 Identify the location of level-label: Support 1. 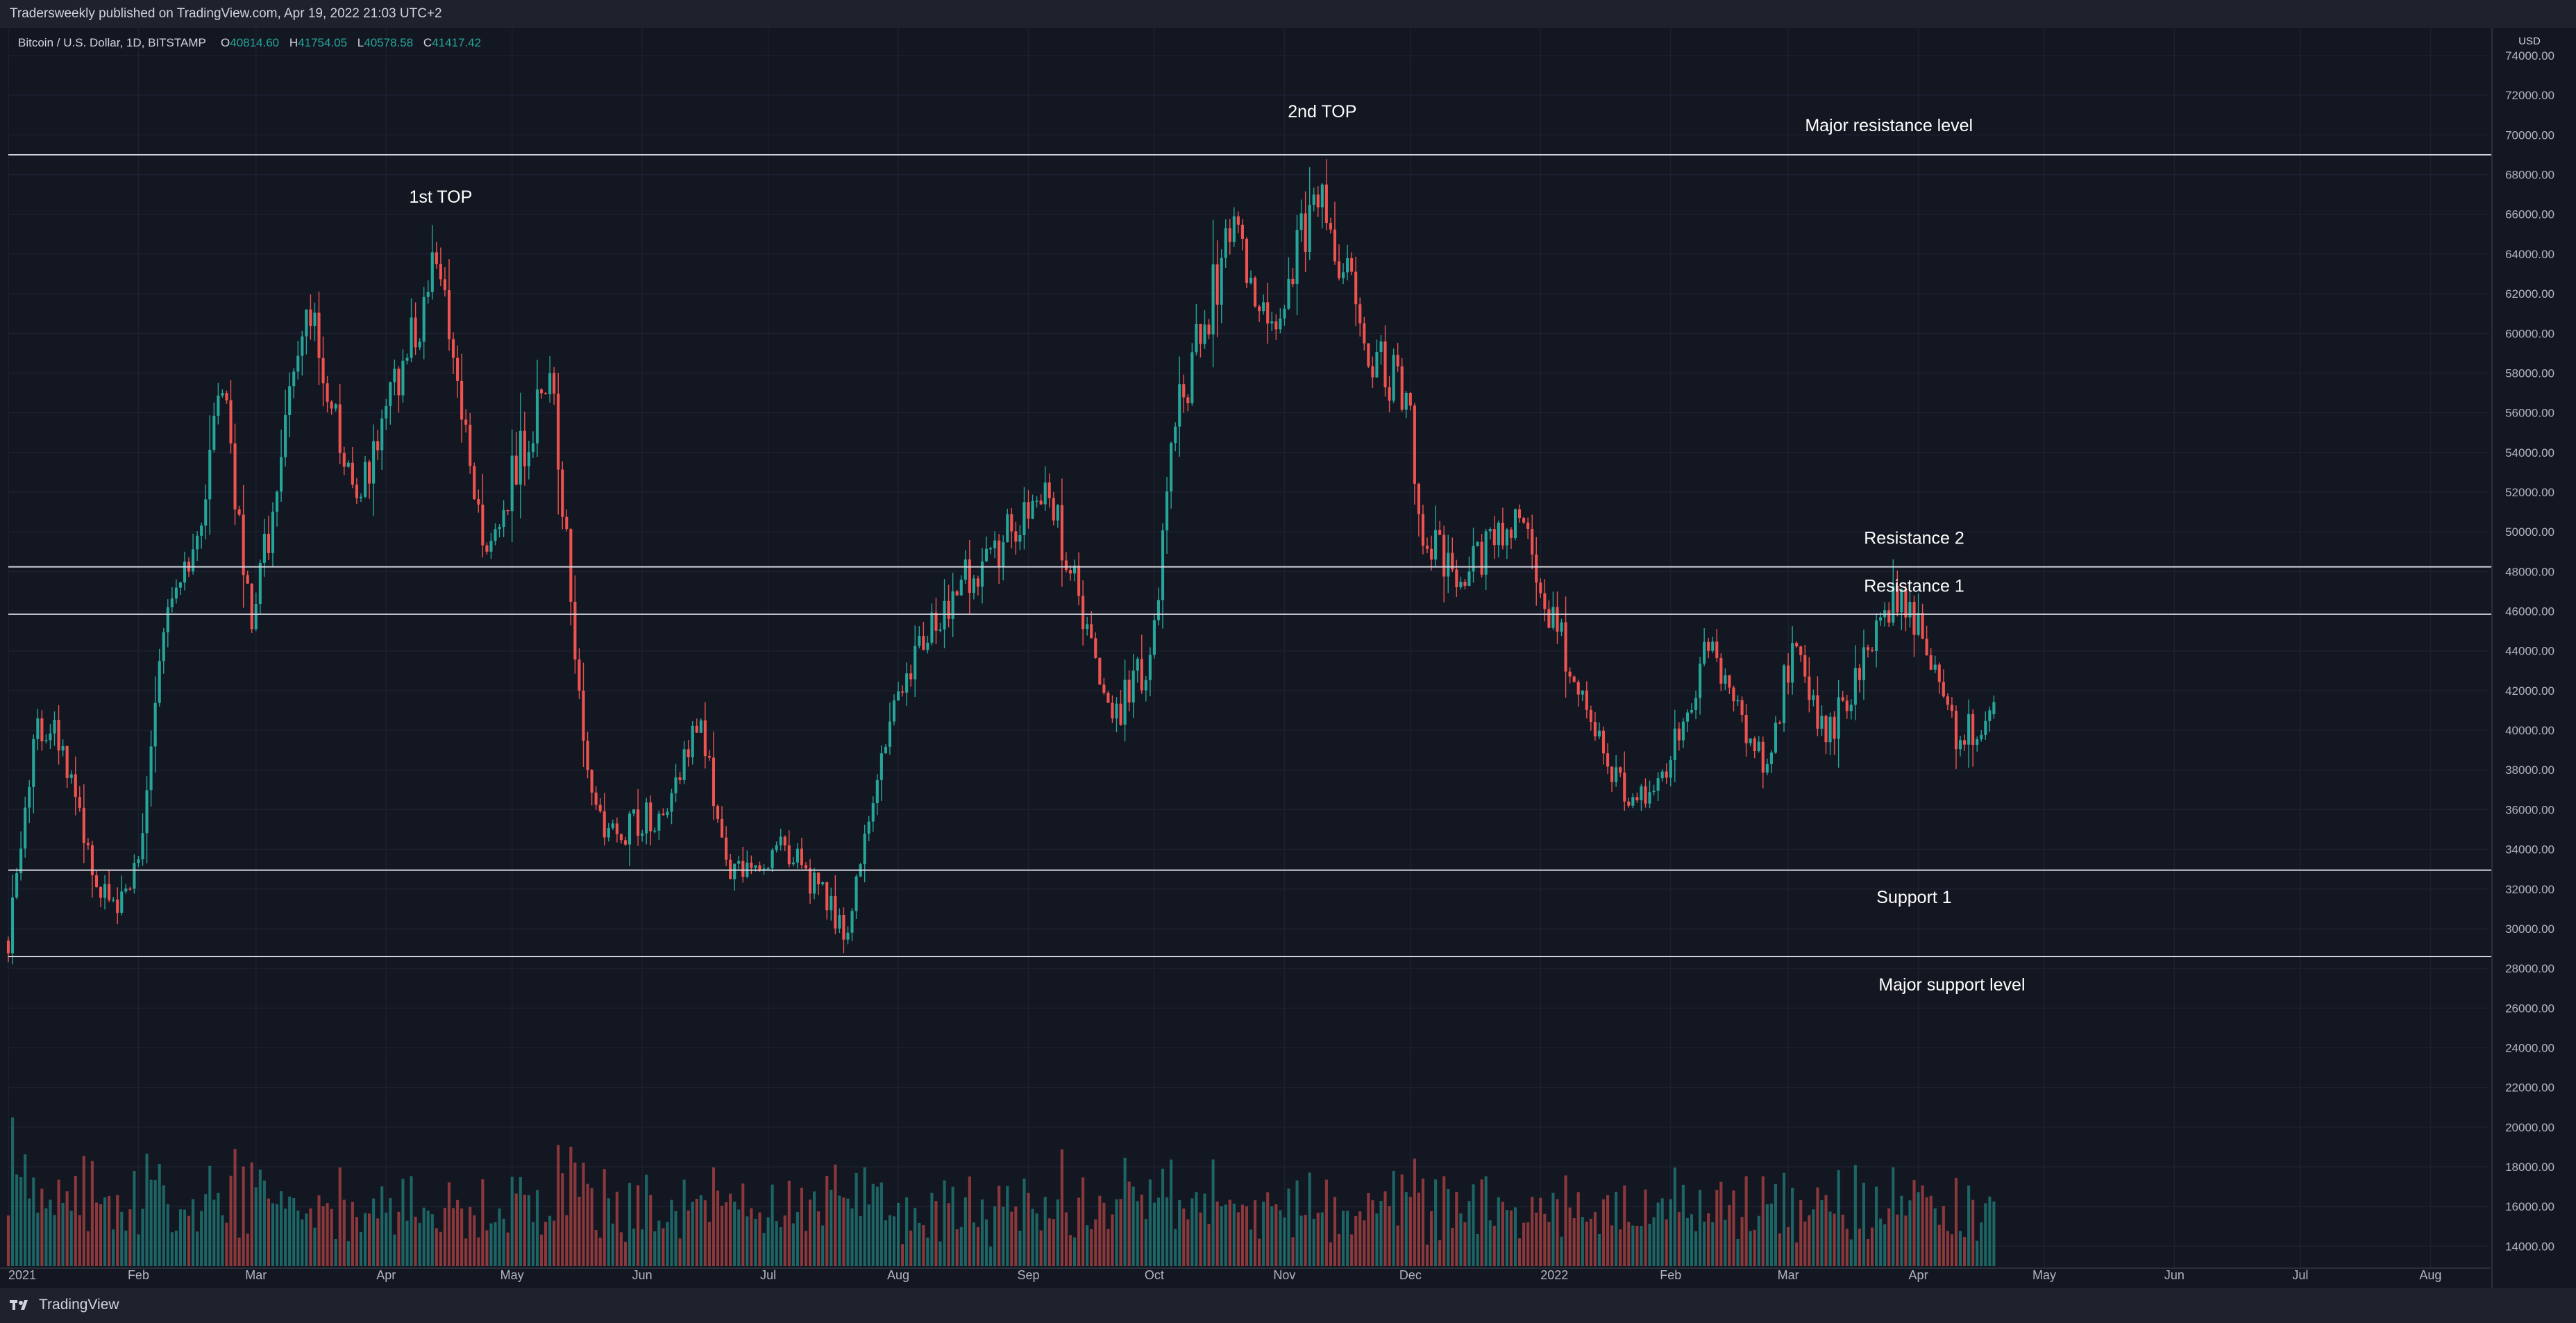
(1913, 897).